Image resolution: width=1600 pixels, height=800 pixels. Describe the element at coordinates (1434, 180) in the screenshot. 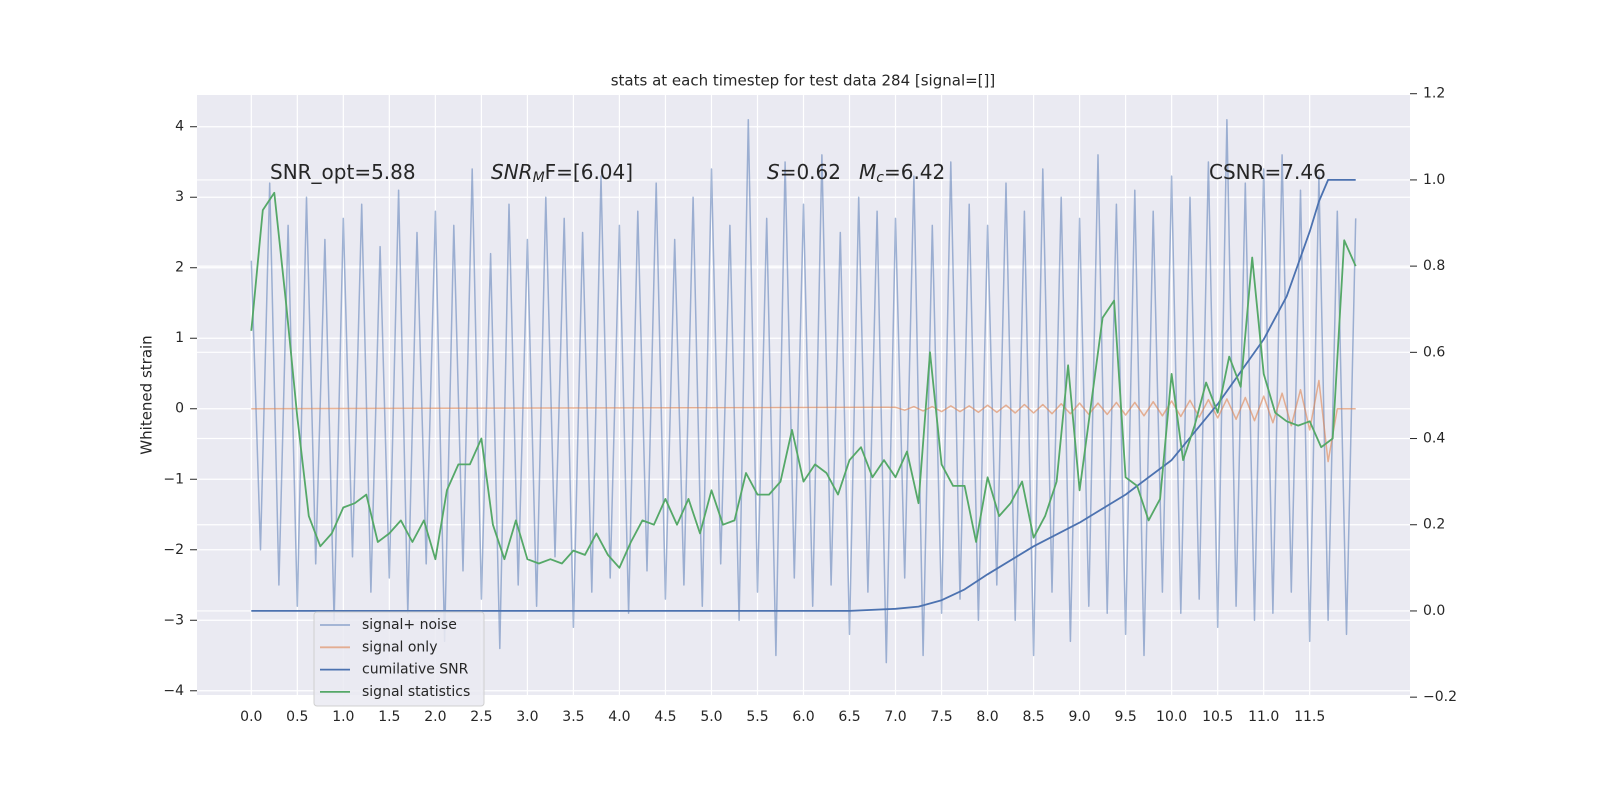

I see `y2-tick-label: 1.0` at that location.